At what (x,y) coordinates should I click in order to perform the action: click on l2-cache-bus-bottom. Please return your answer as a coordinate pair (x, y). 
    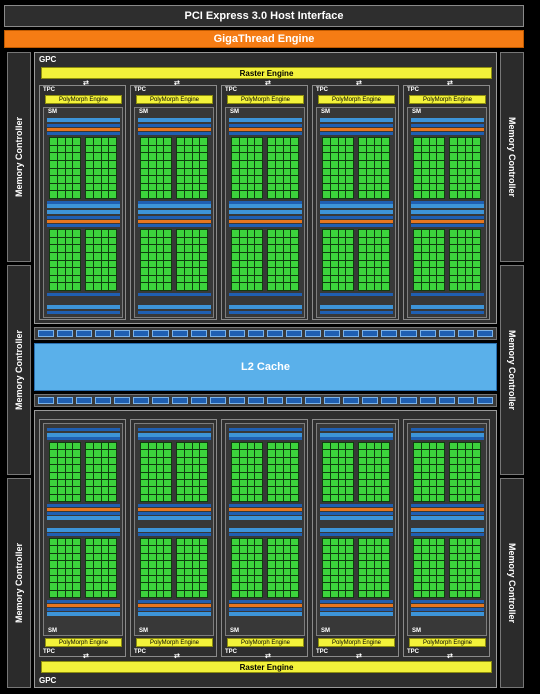
    Looking at the image, I should click on (265, 400).